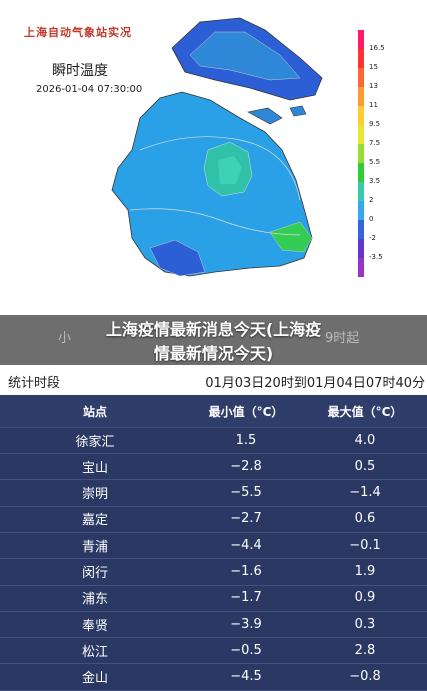 This screenshot has width=427, height=691. I want to click on station-name: 宝山, so click(94, 468).